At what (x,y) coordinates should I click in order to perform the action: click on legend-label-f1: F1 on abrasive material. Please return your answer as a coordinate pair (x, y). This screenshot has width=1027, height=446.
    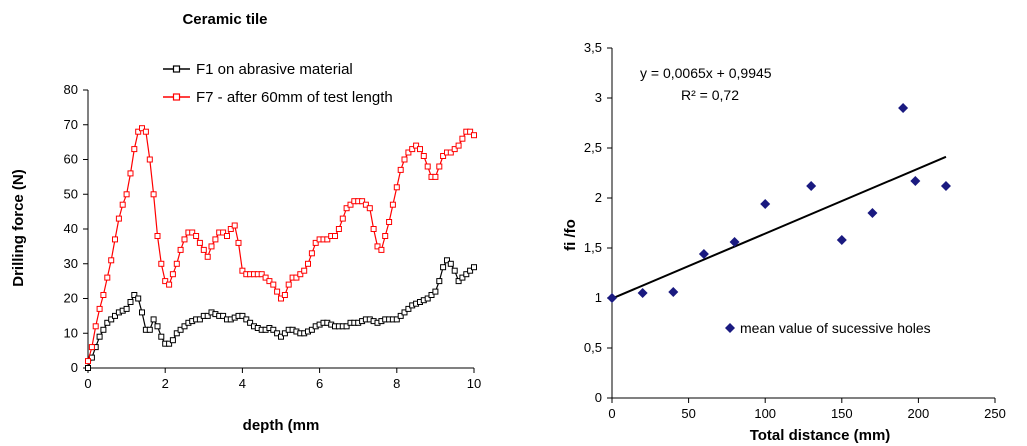
    Looking at the image, I should click on (274, 69).